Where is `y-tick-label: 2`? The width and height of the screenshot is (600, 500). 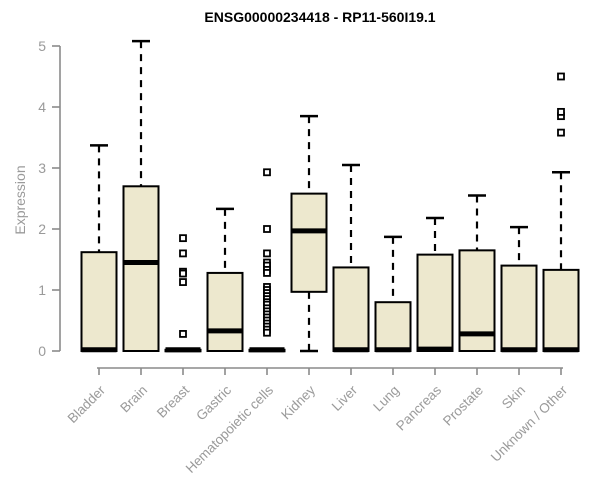
y-tick-label: 2 is located at coordinates (42, 229).